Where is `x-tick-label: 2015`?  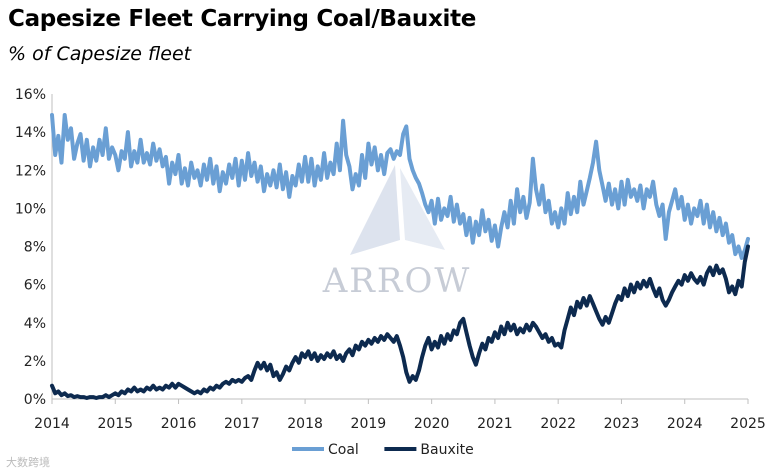 x-tick-label: 2015 is located at coordinates (115, 424).